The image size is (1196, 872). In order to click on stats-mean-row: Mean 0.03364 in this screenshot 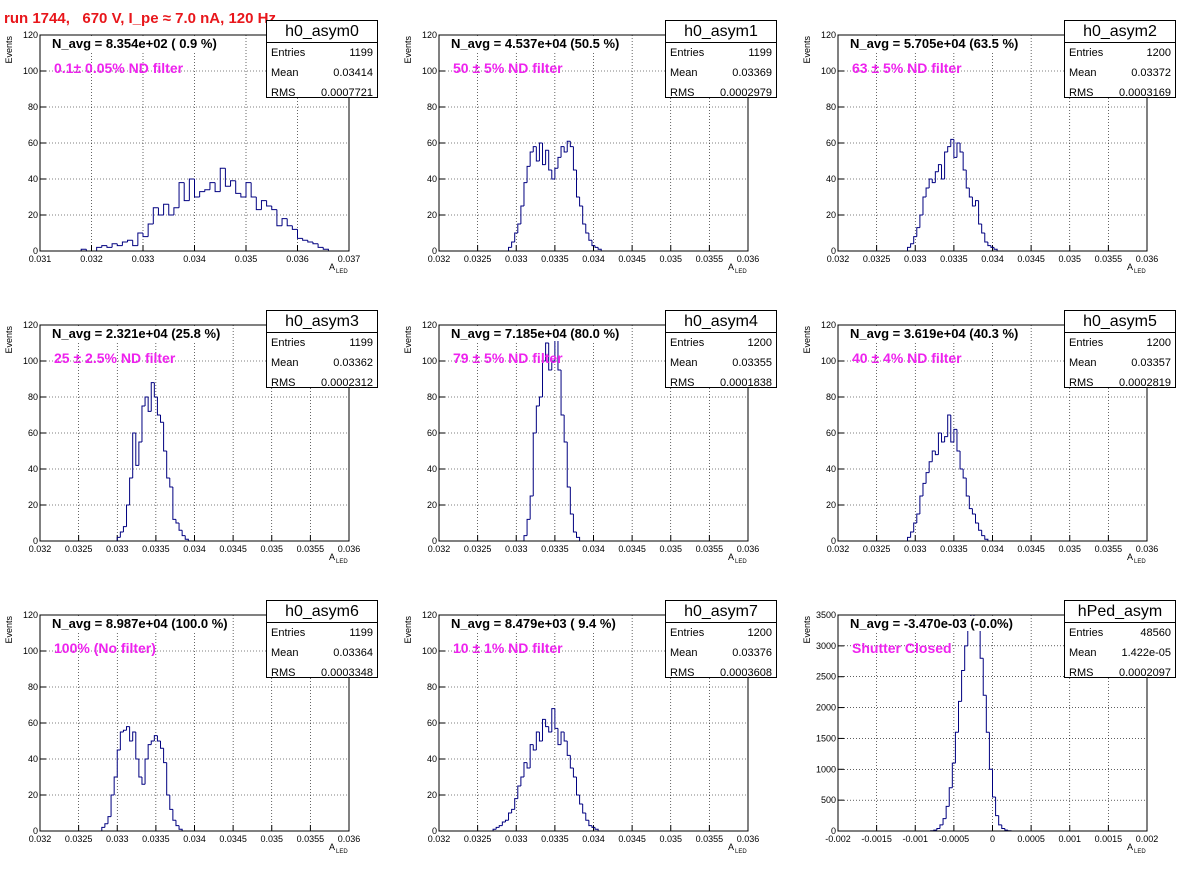, I will do `click(322, 653)`.